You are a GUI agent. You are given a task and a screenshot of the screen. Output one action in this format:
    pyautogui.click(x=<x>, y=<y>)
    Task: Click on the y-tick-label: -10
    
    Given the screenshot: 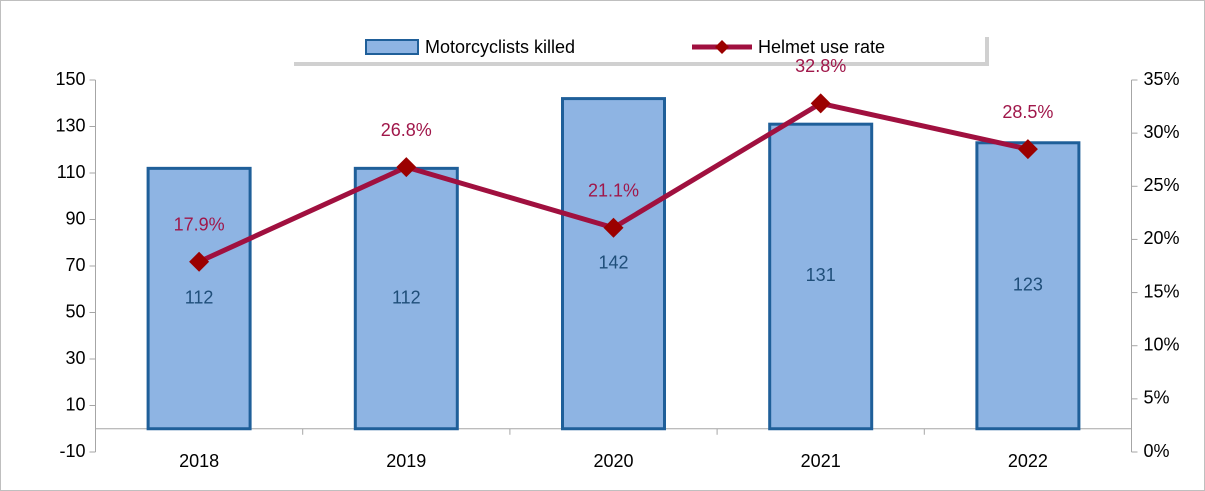 What is the action you would take?
    pyautogui.click(x=72, y=451)
    